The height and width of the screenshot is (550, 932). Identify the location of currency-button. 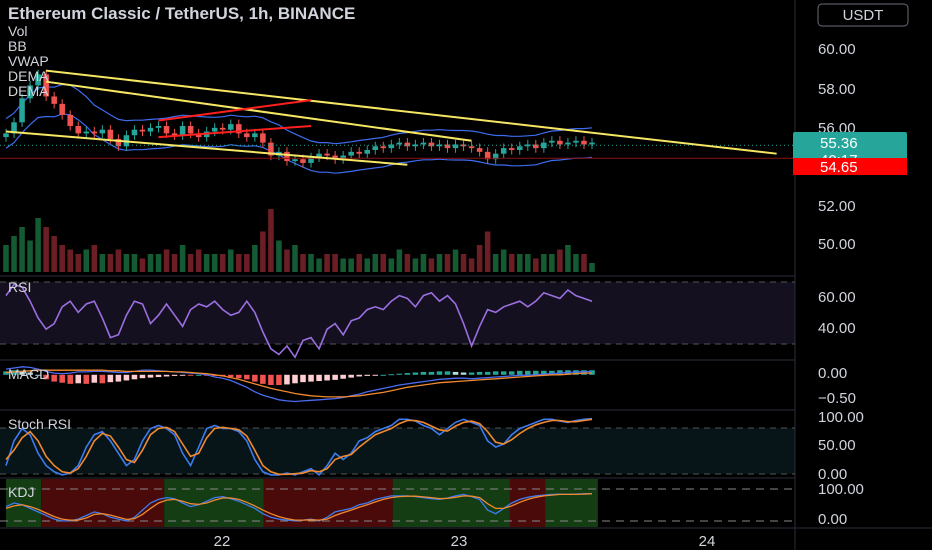
(863, 15).